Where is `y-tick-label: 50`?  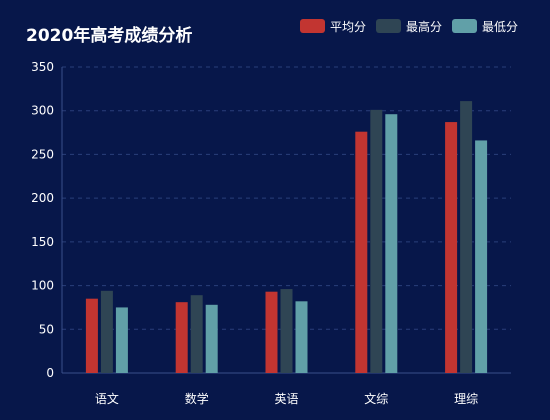 y-tick-label: 50 is located at coordinates (46, 329).